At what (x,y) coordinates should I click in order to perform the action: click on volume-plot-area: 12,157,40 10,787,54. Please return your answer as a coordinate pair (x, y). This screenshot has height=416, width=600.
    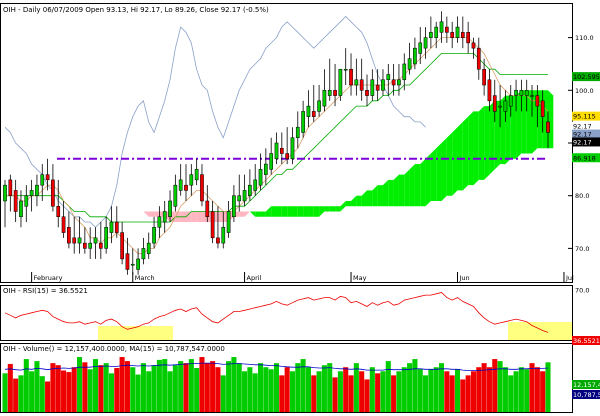
    Looking at the image, I should click on (301, 384).